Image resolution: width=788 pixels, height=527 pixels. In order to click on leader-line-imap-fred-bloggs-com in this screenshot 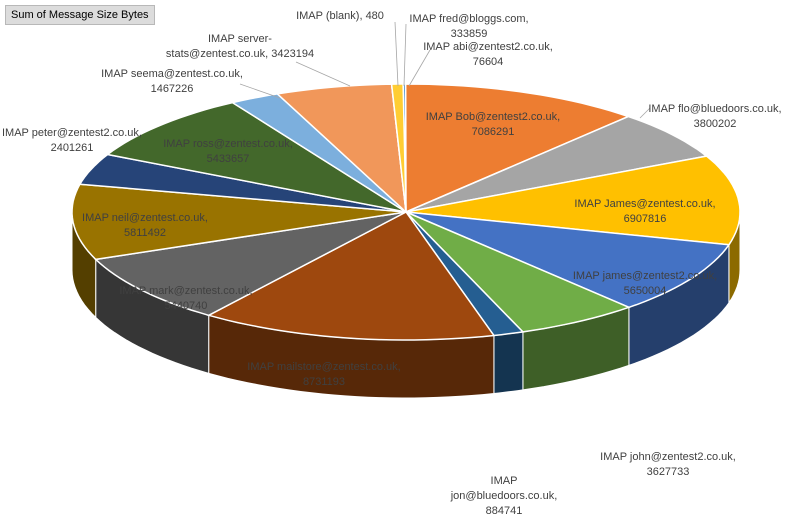, I will do `click(405, 55)`.